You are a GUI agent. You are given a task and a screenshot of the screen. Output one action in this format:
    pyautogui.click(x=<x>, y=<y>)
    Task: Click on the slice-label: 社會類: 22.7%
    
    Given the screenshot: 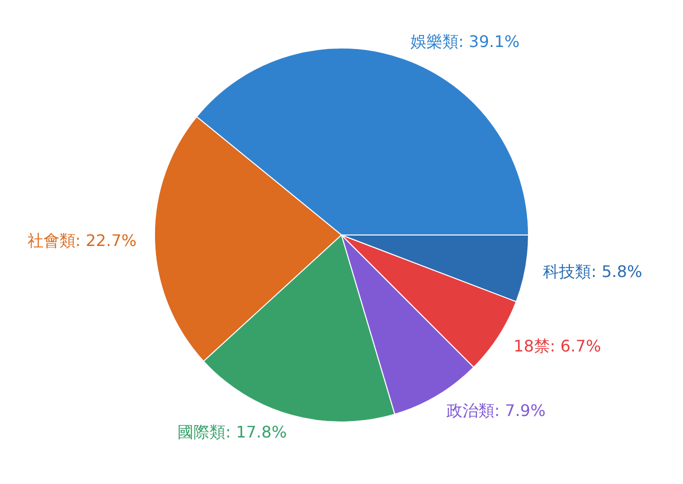 What is the action you would take?
    pyautogui.click(x=82, y=240)
    